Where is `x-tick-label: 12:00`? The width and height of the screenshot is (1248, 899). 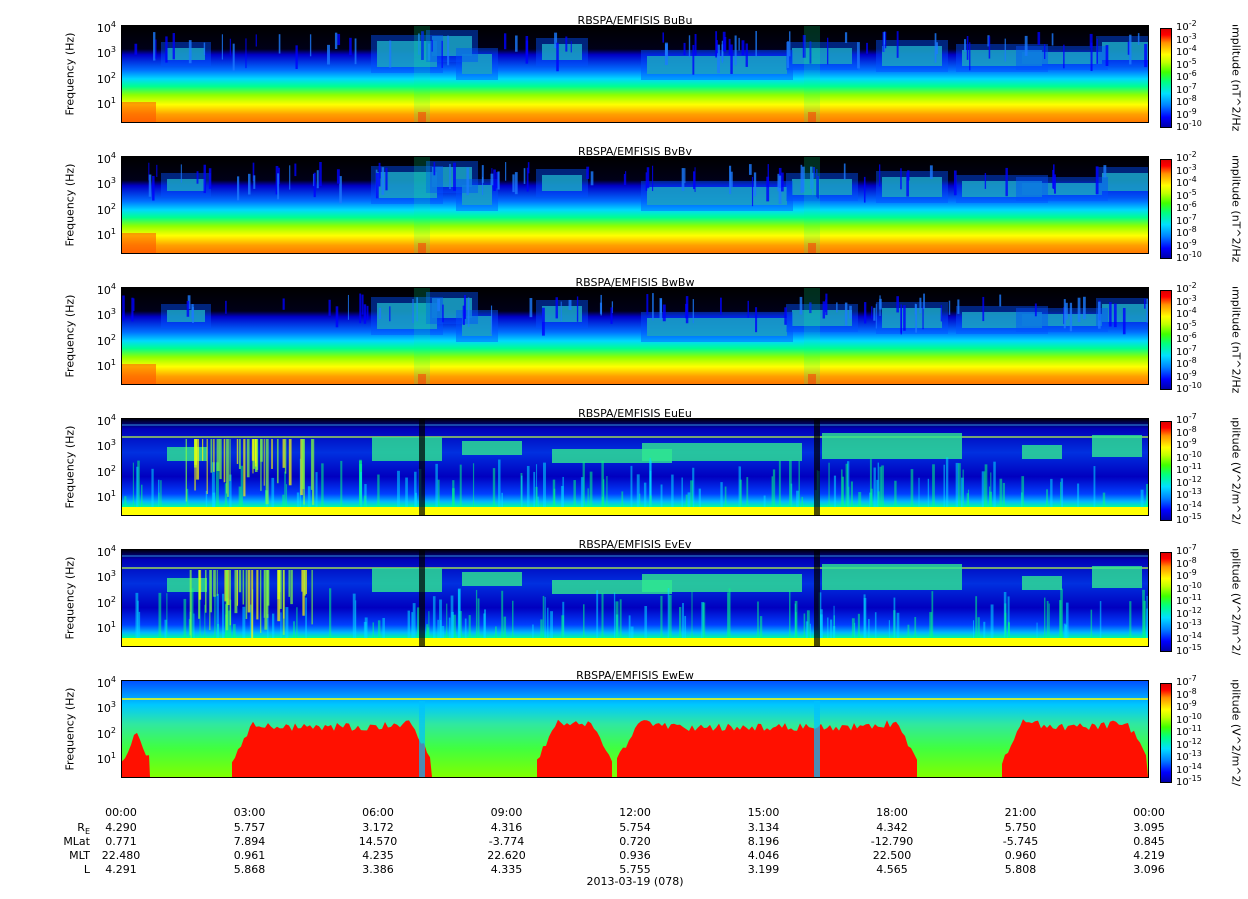 x-tick-label: 12:00 is located at coordinates (635, 812).